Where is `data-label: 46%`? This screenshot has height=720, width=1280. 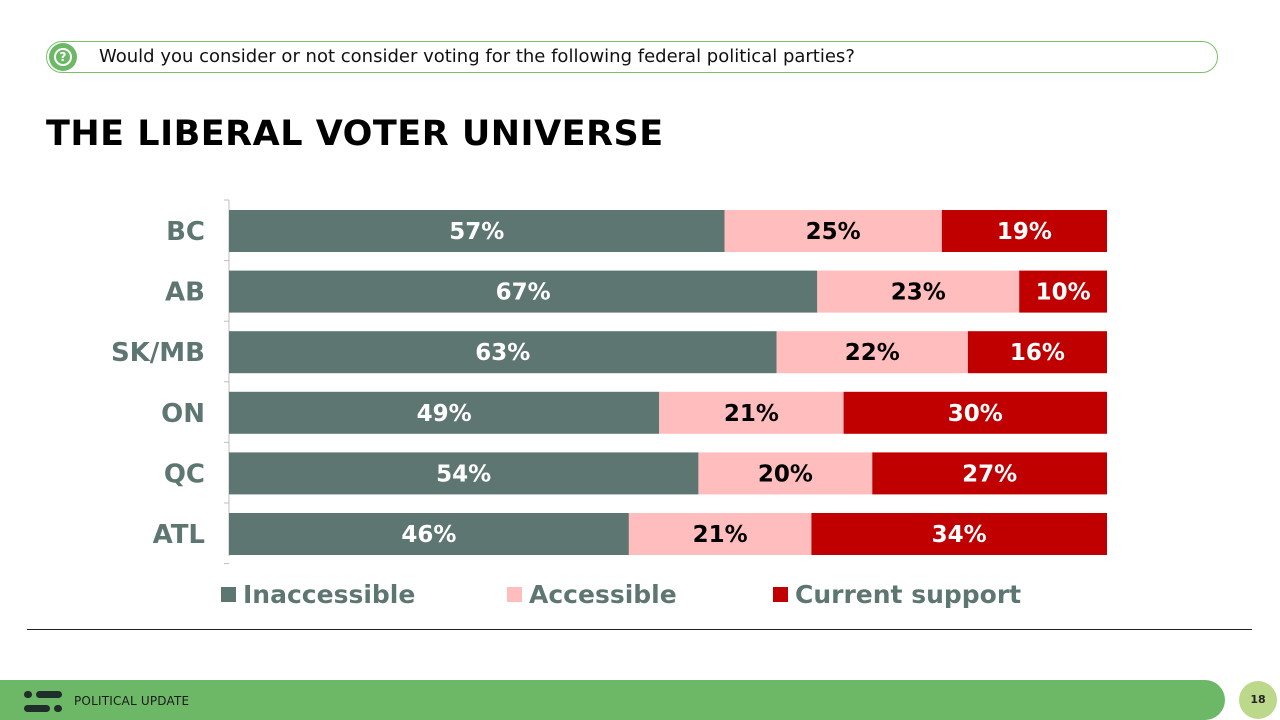 data-label: 46% is located at coordinates (428, 535).